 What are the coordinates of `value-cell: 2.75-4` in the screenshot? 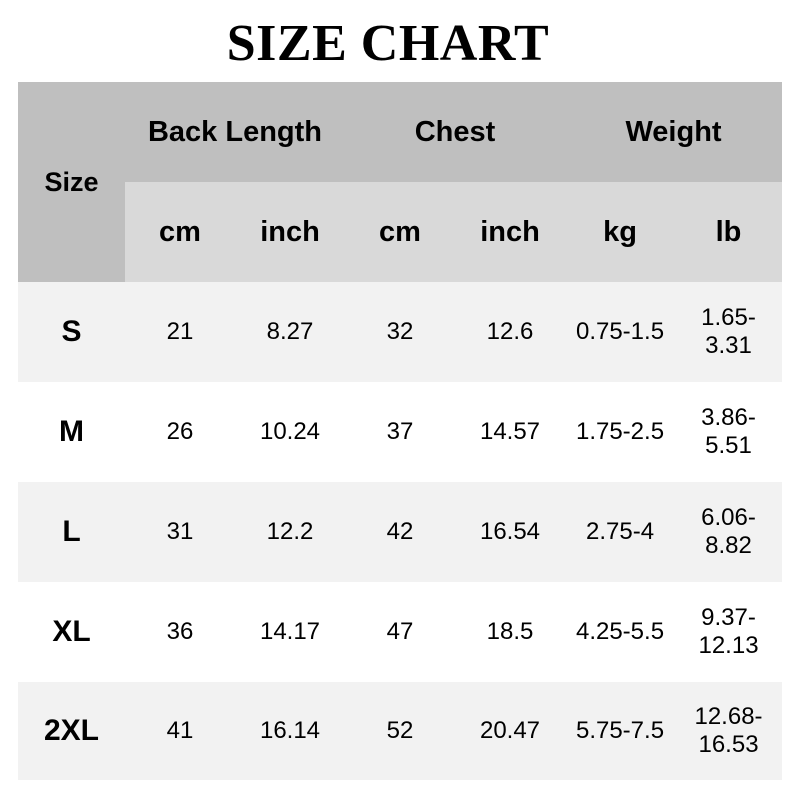 It's located at (620, 532).